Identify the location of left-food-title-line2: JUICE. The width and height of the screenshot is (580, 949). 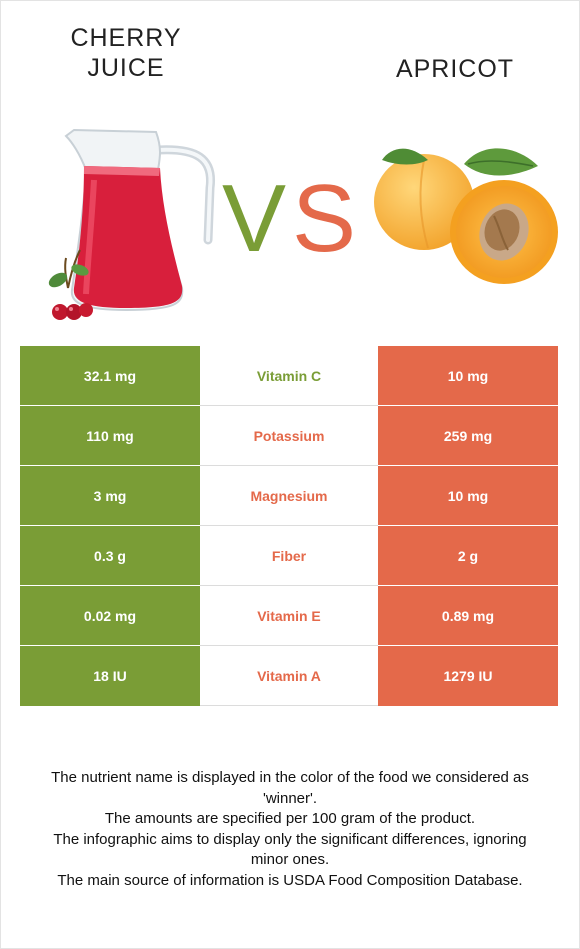
(126, 68).